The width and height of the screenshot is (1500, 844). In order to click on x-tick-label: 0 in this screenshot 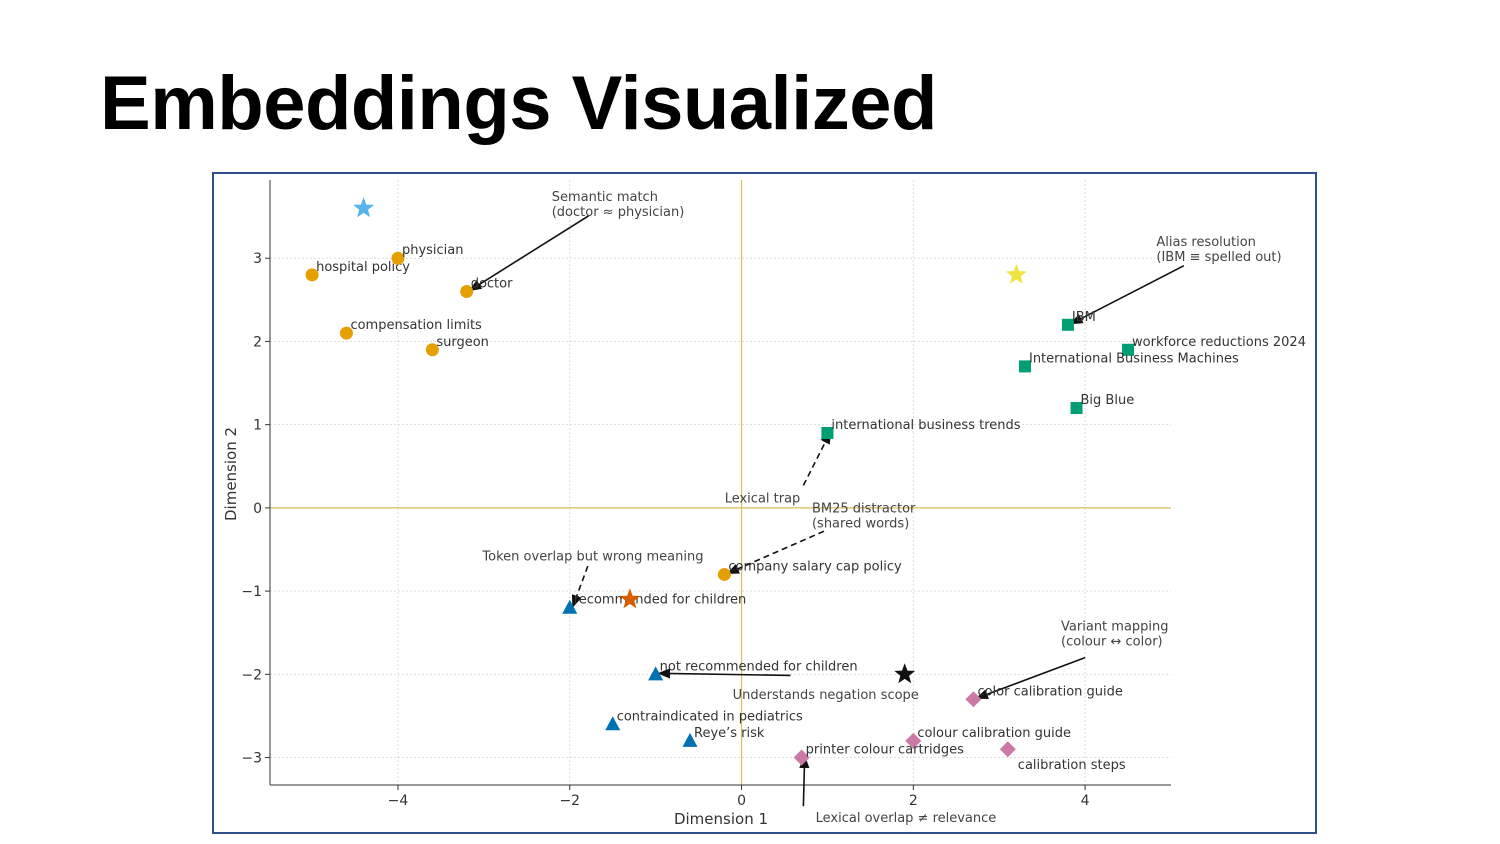, I will do `click(741, 801)`.